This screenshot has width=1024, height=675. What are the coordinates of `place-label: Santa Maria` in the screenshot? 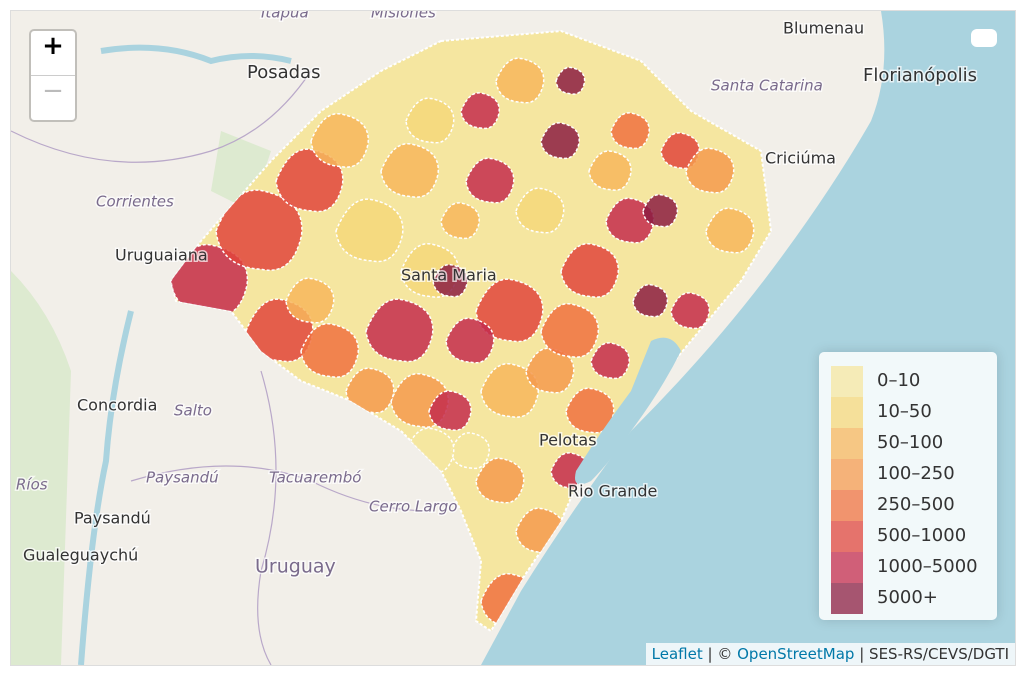 It's located at (449, 275).